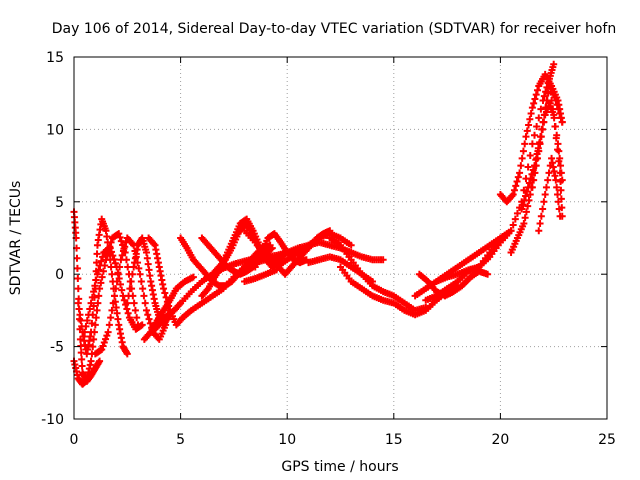  I want to click on x-tick-label: 15, so click(394, 440).